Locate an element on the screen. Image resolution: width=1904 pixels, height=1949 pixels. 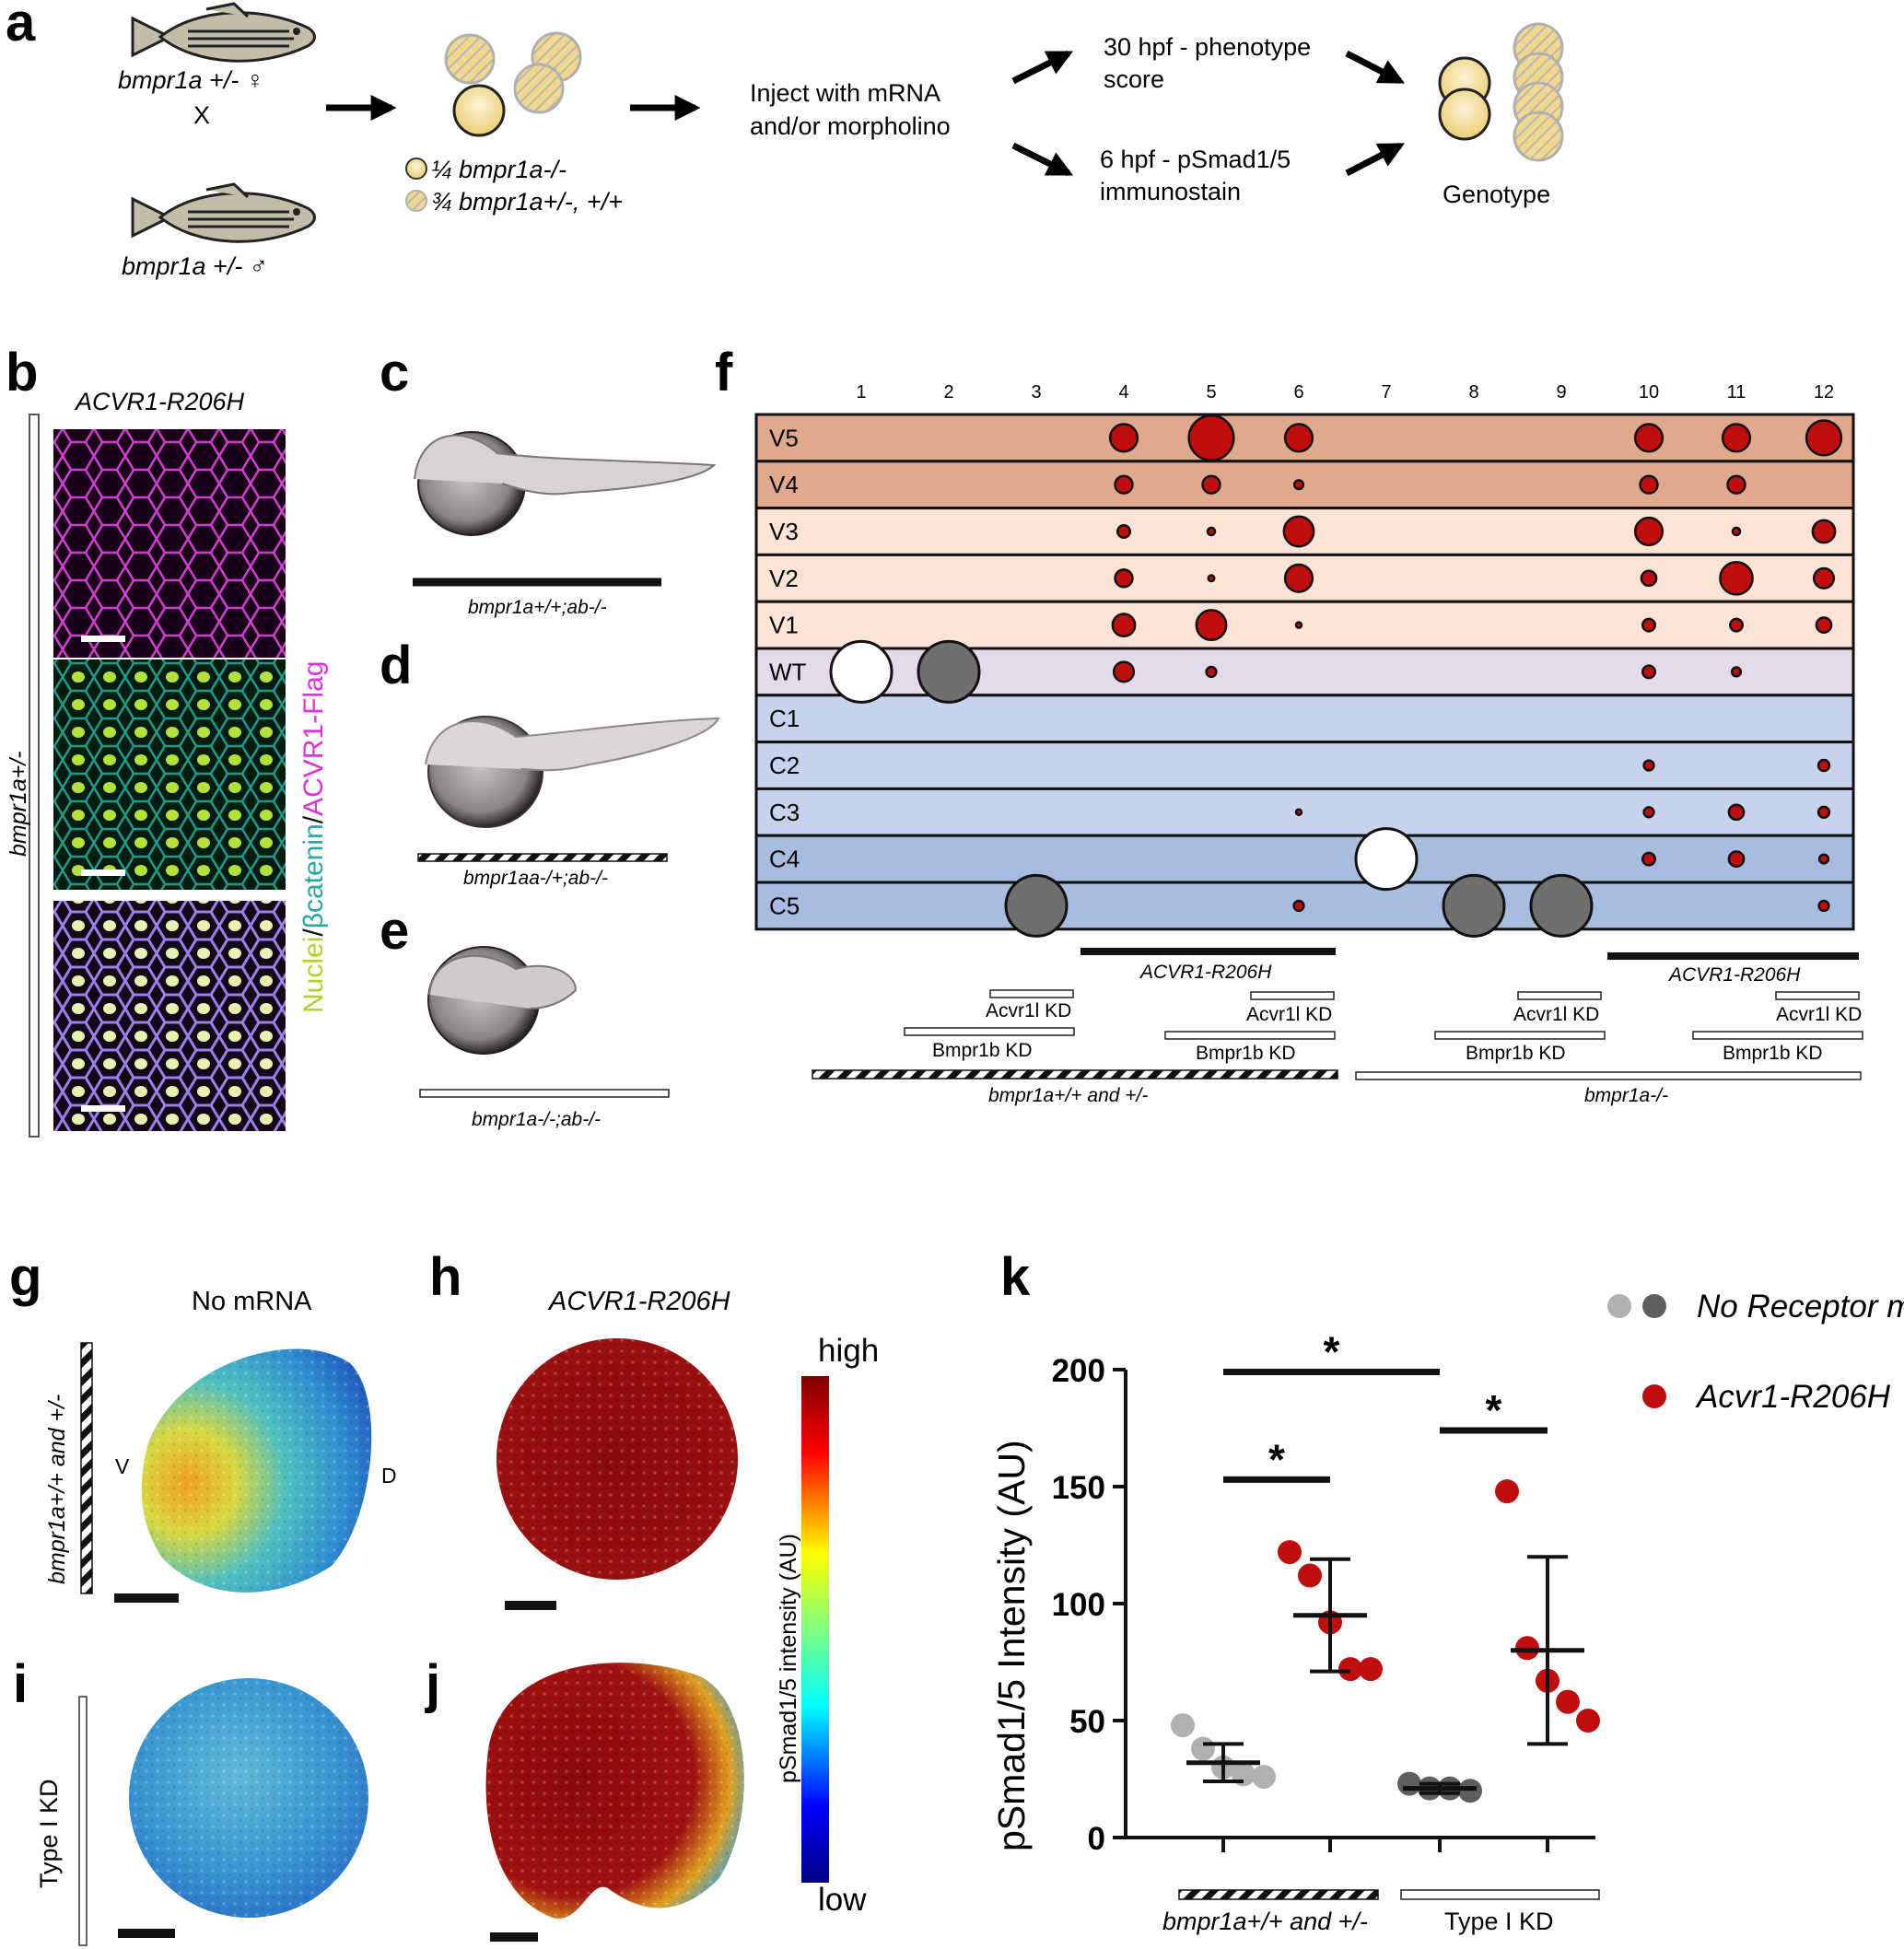
legend-other: ¾ bmpr1a+/-, +/+ is located at coordinates (527, 202).